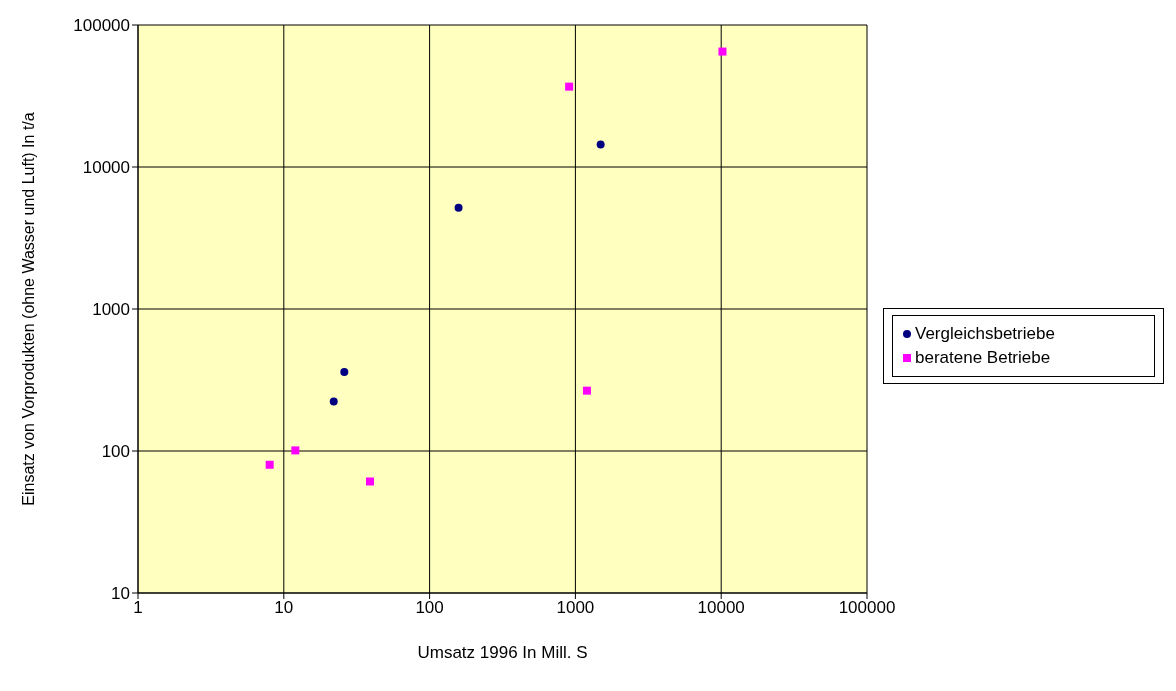 This screenshot has width=1176, height=691. Describe the element at coordinates (106, 168) in the screenshot. I see `y-tick-label: 10000` at that location.